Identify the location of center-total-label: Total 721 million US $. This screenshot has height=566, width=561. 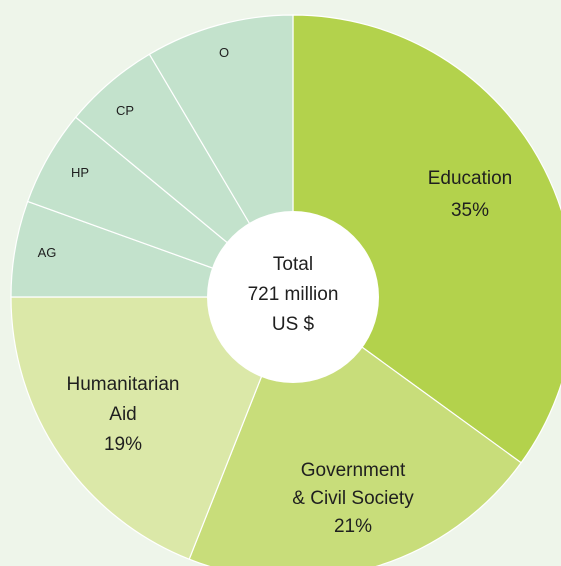
(293, 294).